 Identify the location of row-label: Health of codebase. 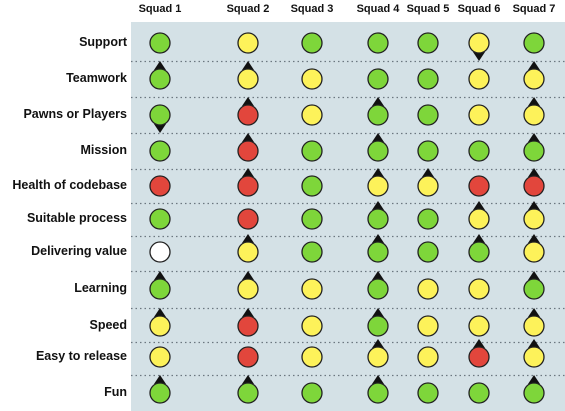
(69, 185).